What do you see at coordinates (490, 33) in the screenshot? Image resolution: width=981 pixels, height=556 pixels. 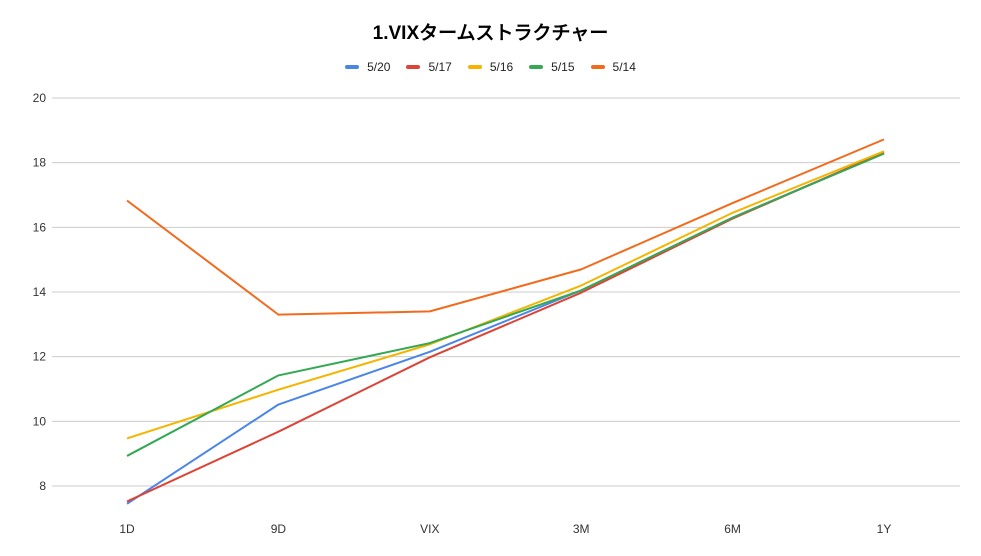 I see `chart-title: 1.VIXタームストラクチャー` at bounding box center [490, 33].